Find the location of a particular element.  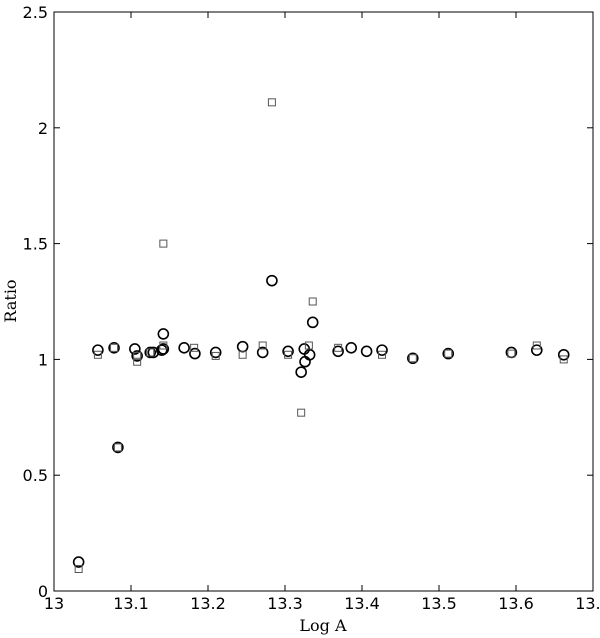

y-tick-label: 0 is located at coordinates (43, 591).